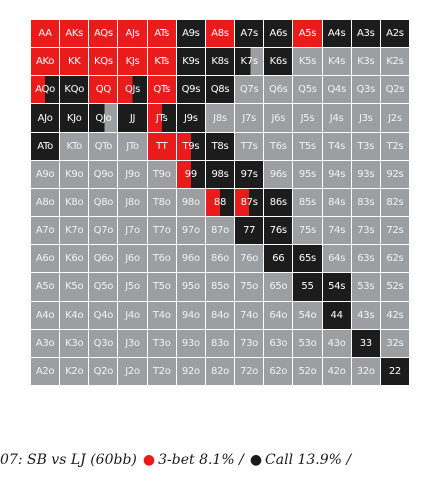 The width and height of the screenshot is (442, 489). What do you see at coordinates (249, 146) in the screenshot?
I see `hand-cell-t7s: T7s` at bounding box center [249, 146].